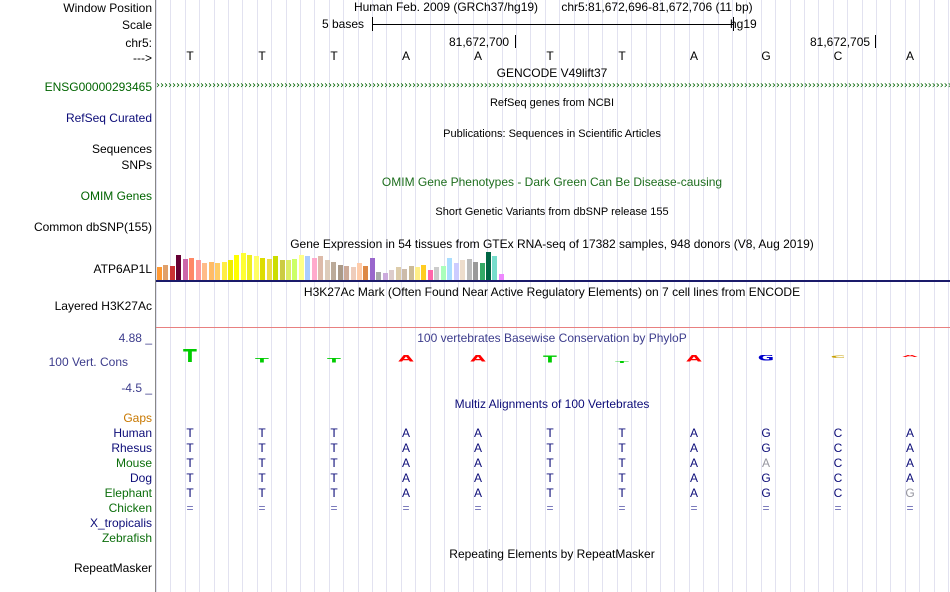 The height and width of the screenshot is (592, 950). Describe the element at coordinates (103, 306) in the screenshot. I see `h3k27ac-track-label: Layered H3K27Ac` at that location.